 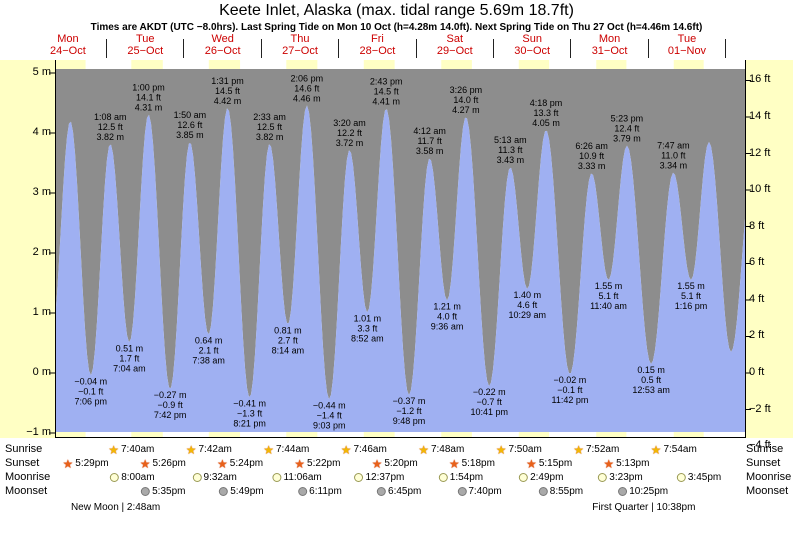 I want to click on tide-annotation-line: 4.46 m, so click(x=307, y=98).